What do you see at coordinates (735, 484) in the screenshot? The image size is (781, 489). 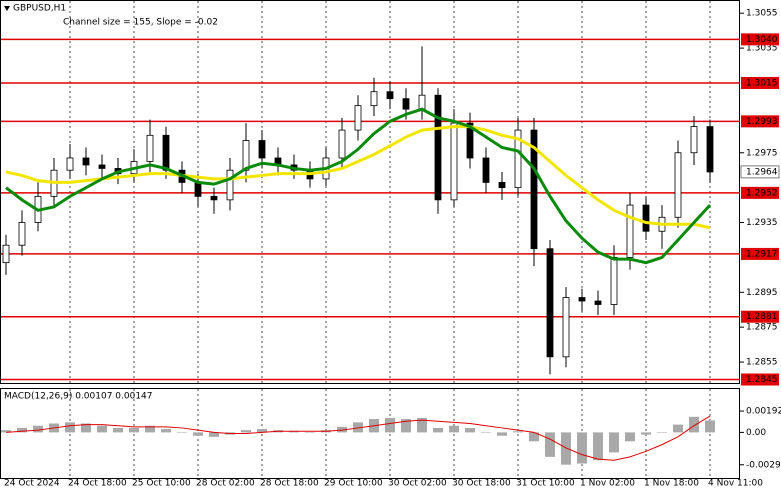 I see `x-tick-label: 4 Nov 11:00` at bounding box center [735, 484].